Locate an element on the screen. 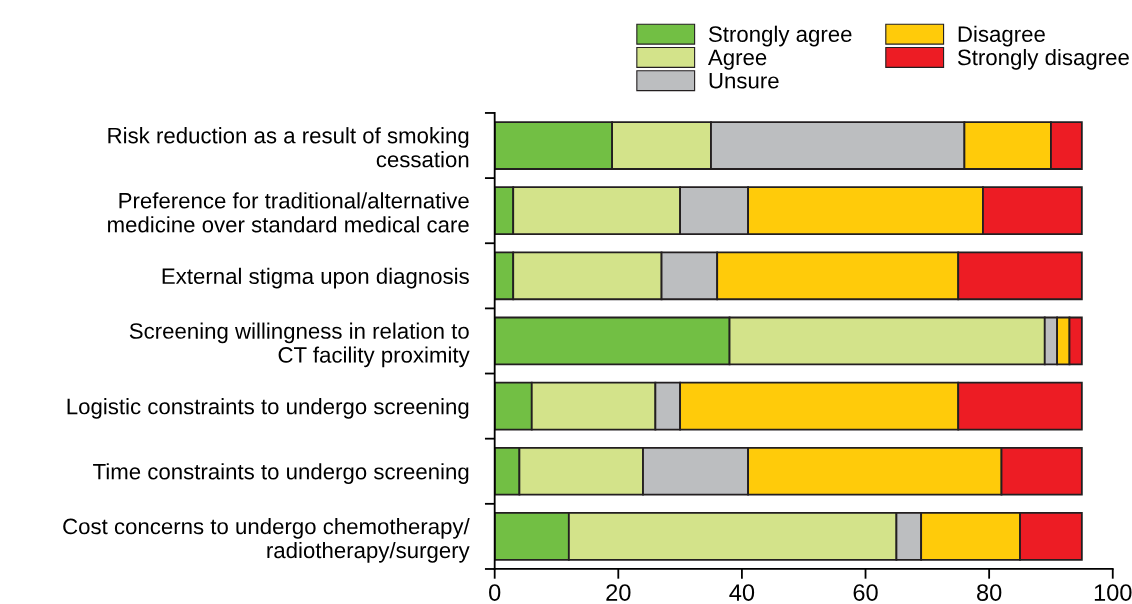  legend-label: Agree is located at coordinates (737, 59).